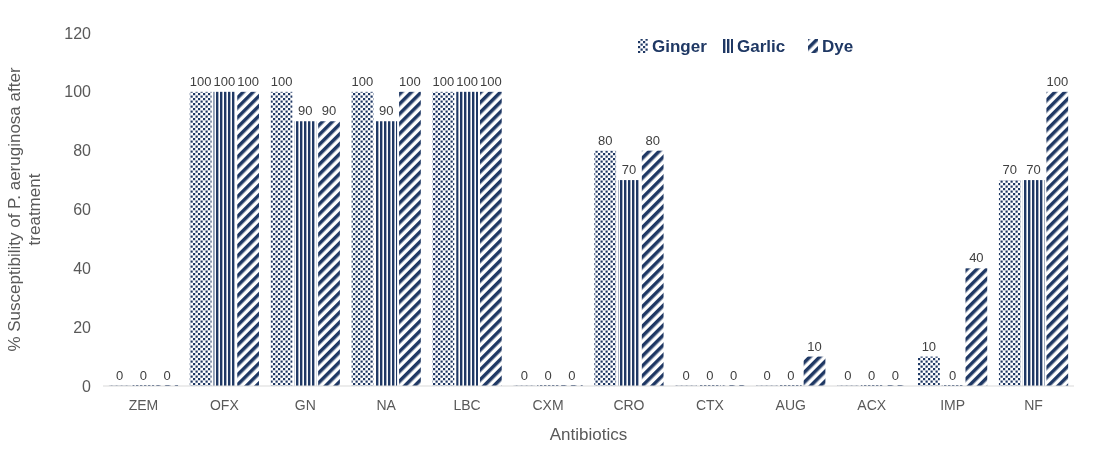  What do you see at coordinates (872, 405) in the screenshot?
I see `x-tick-label: ACX` at bounding box center [872, 405].